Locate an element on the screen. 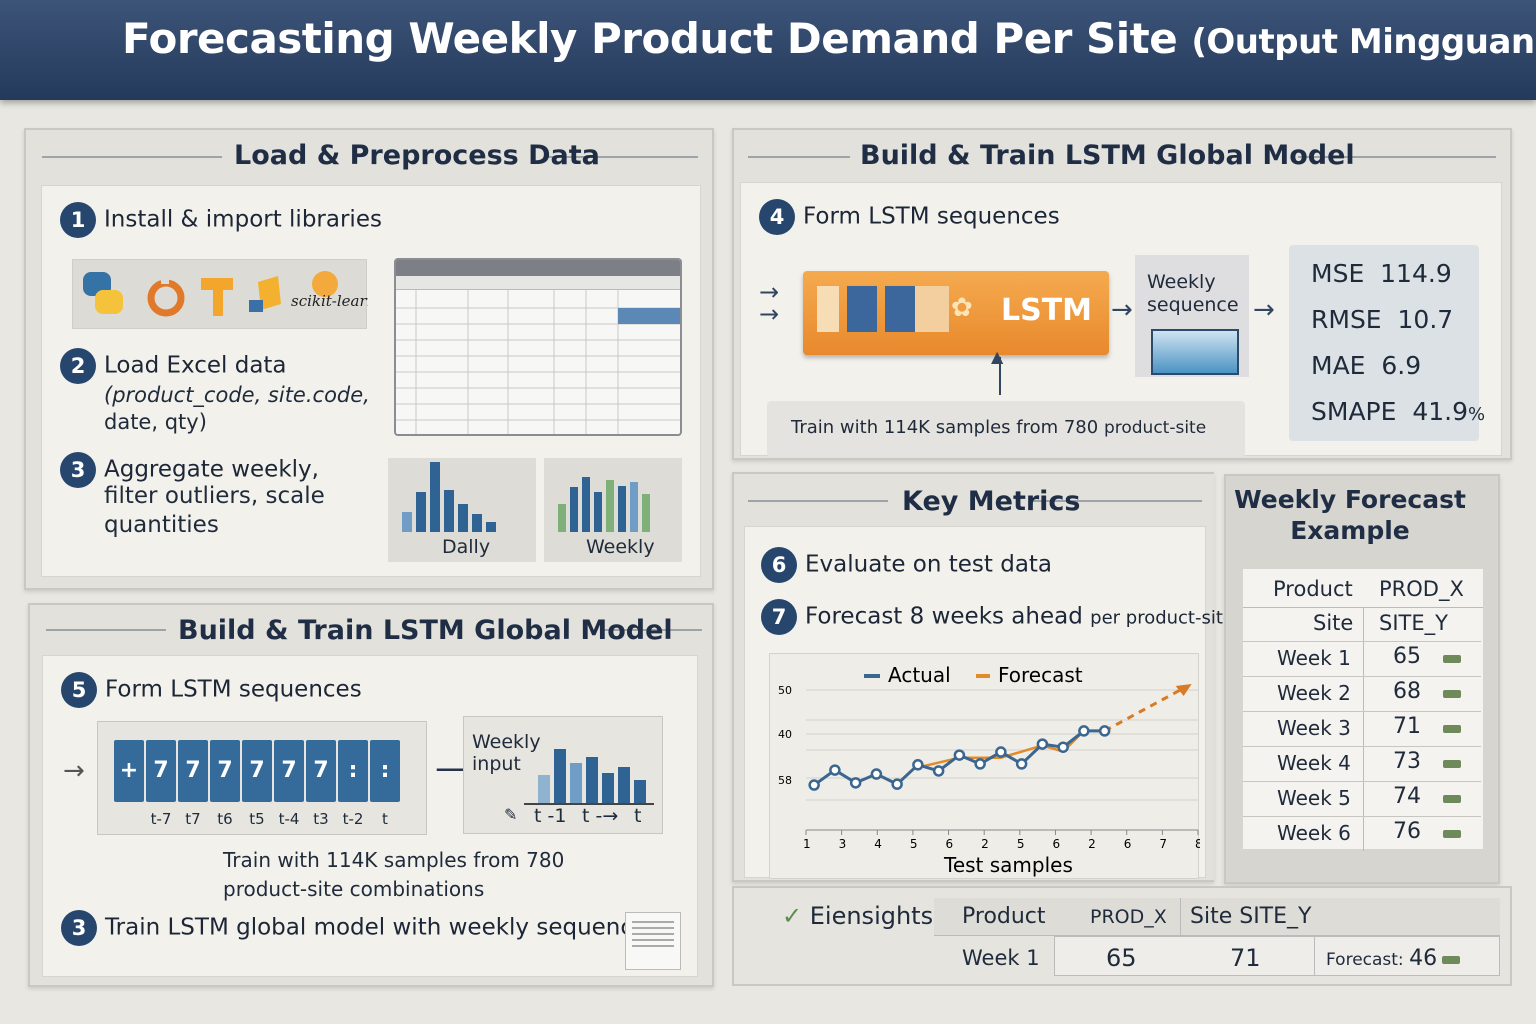  metric-mae: MAE 6.9 is located at coordinates (1366, 365).